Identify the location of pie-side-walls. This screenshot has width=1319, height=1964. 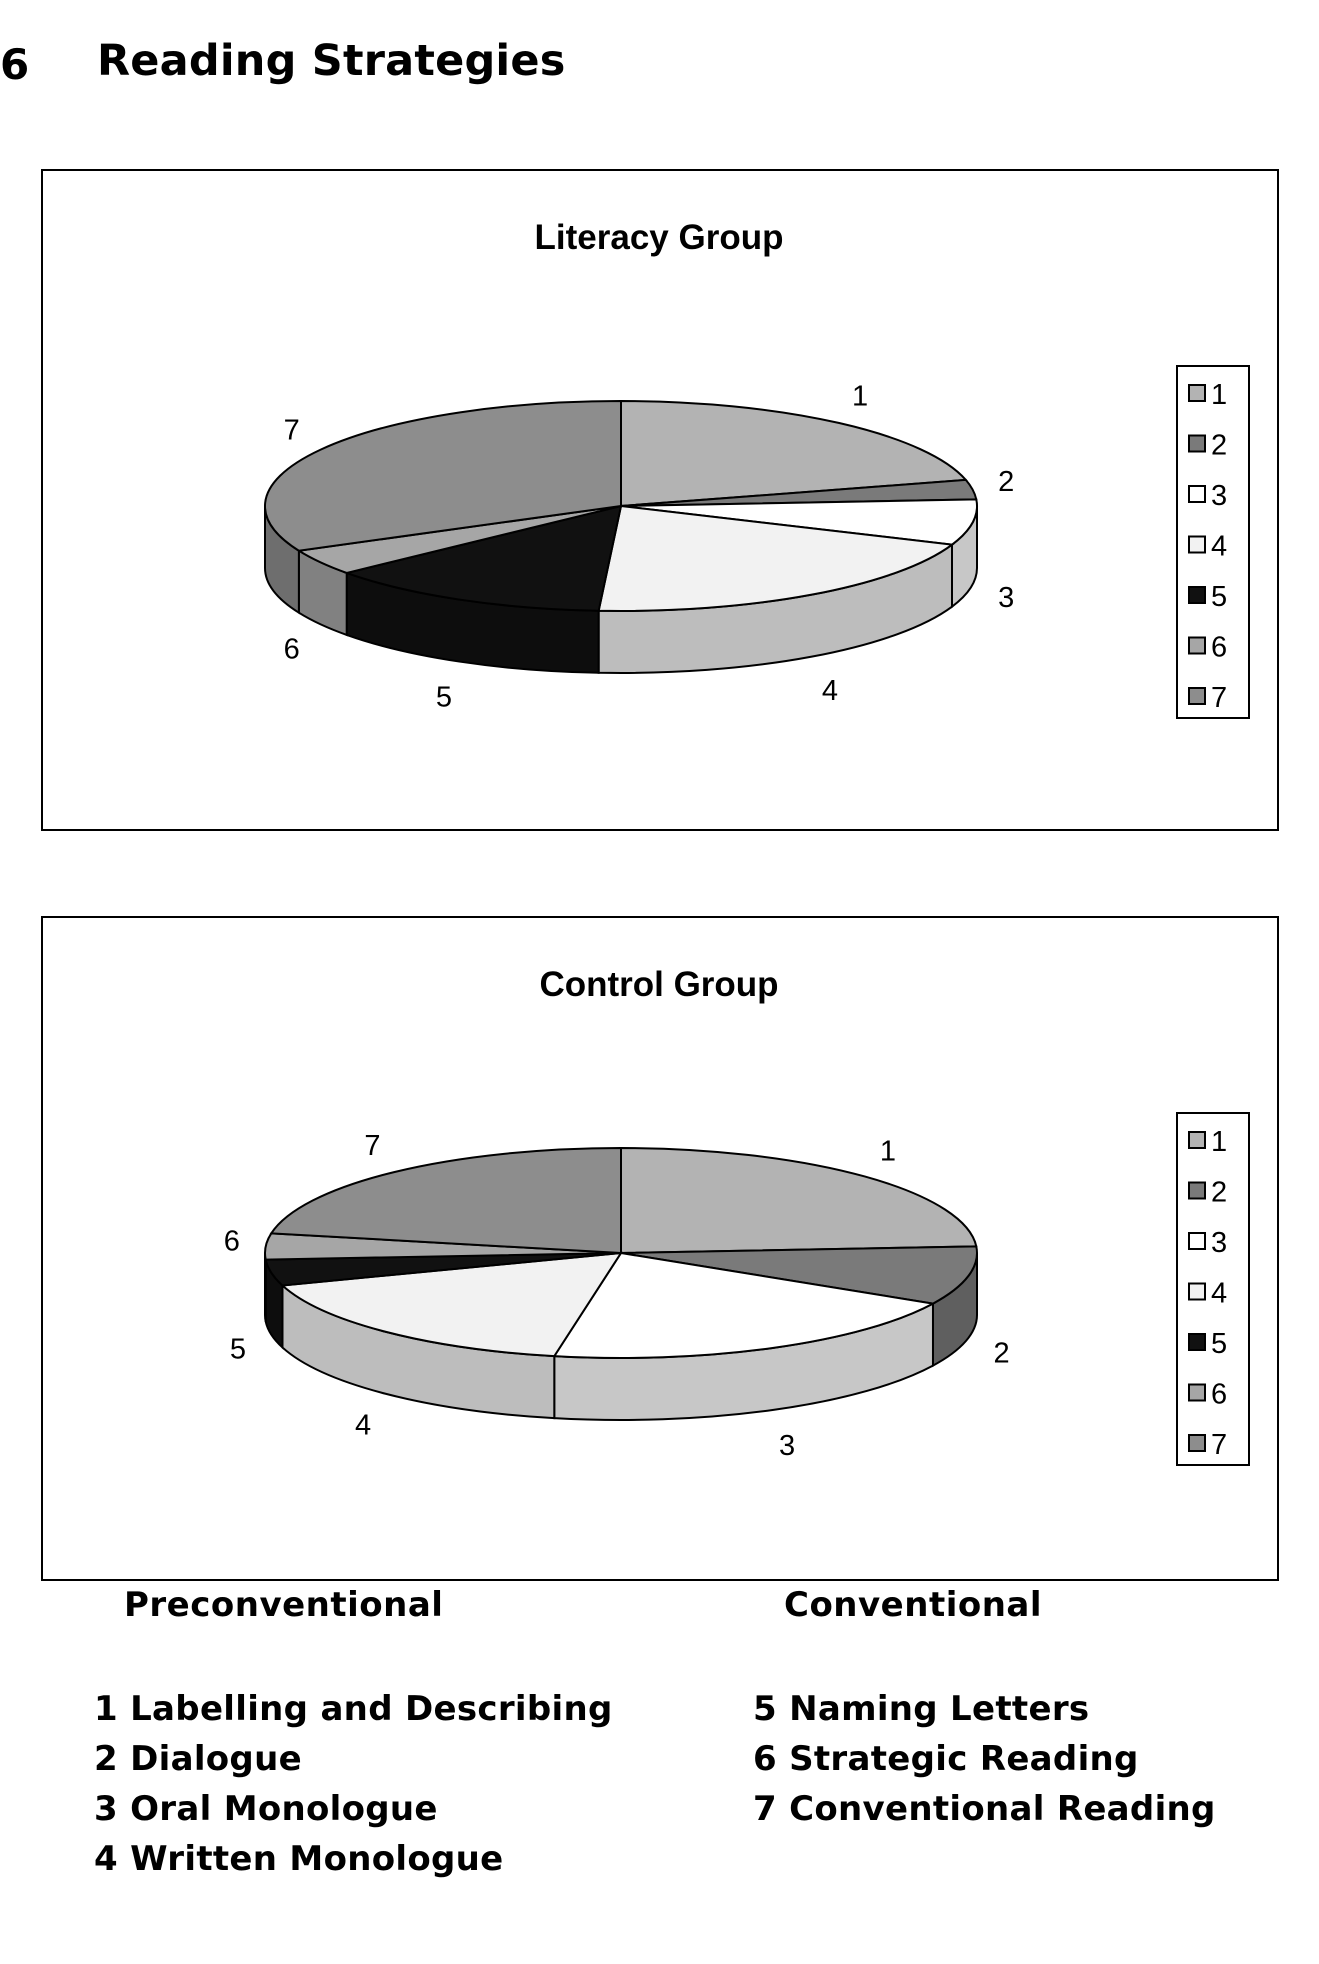
(621, 589).